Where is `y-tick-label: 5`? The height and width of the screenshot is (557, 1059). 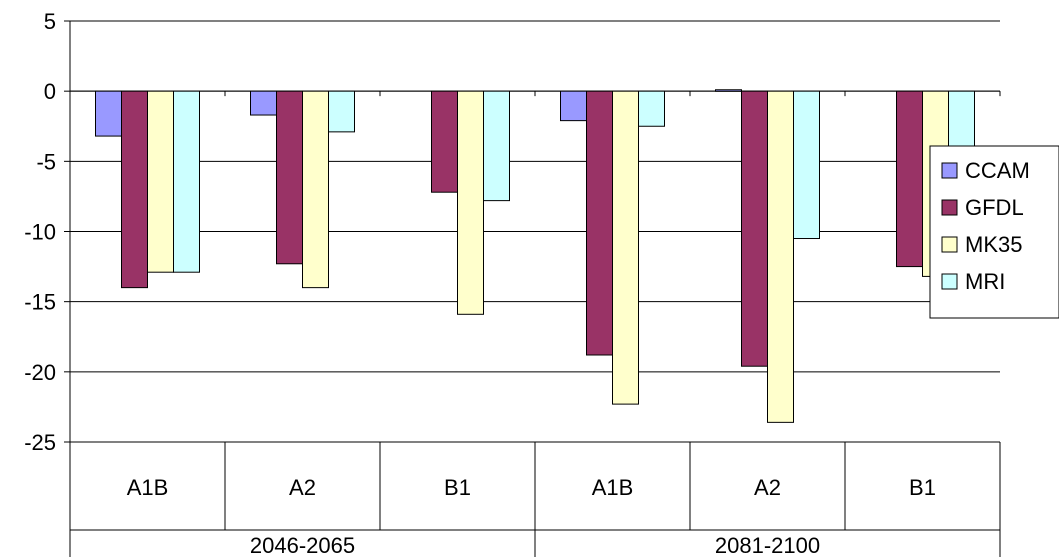 y-tick-label: 5 is located at coordinates (50, 21).